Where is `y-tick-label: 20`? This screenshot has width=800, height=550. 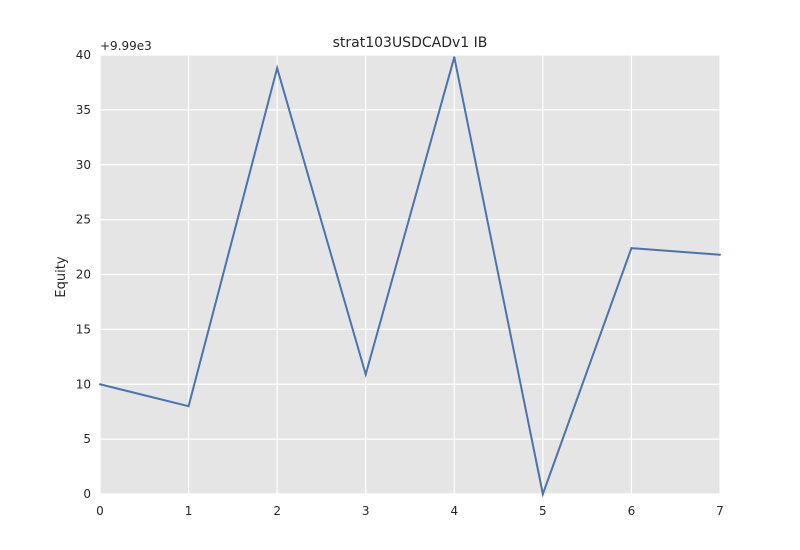 y-tick-label: 20 is located at coordinates (83, 275).